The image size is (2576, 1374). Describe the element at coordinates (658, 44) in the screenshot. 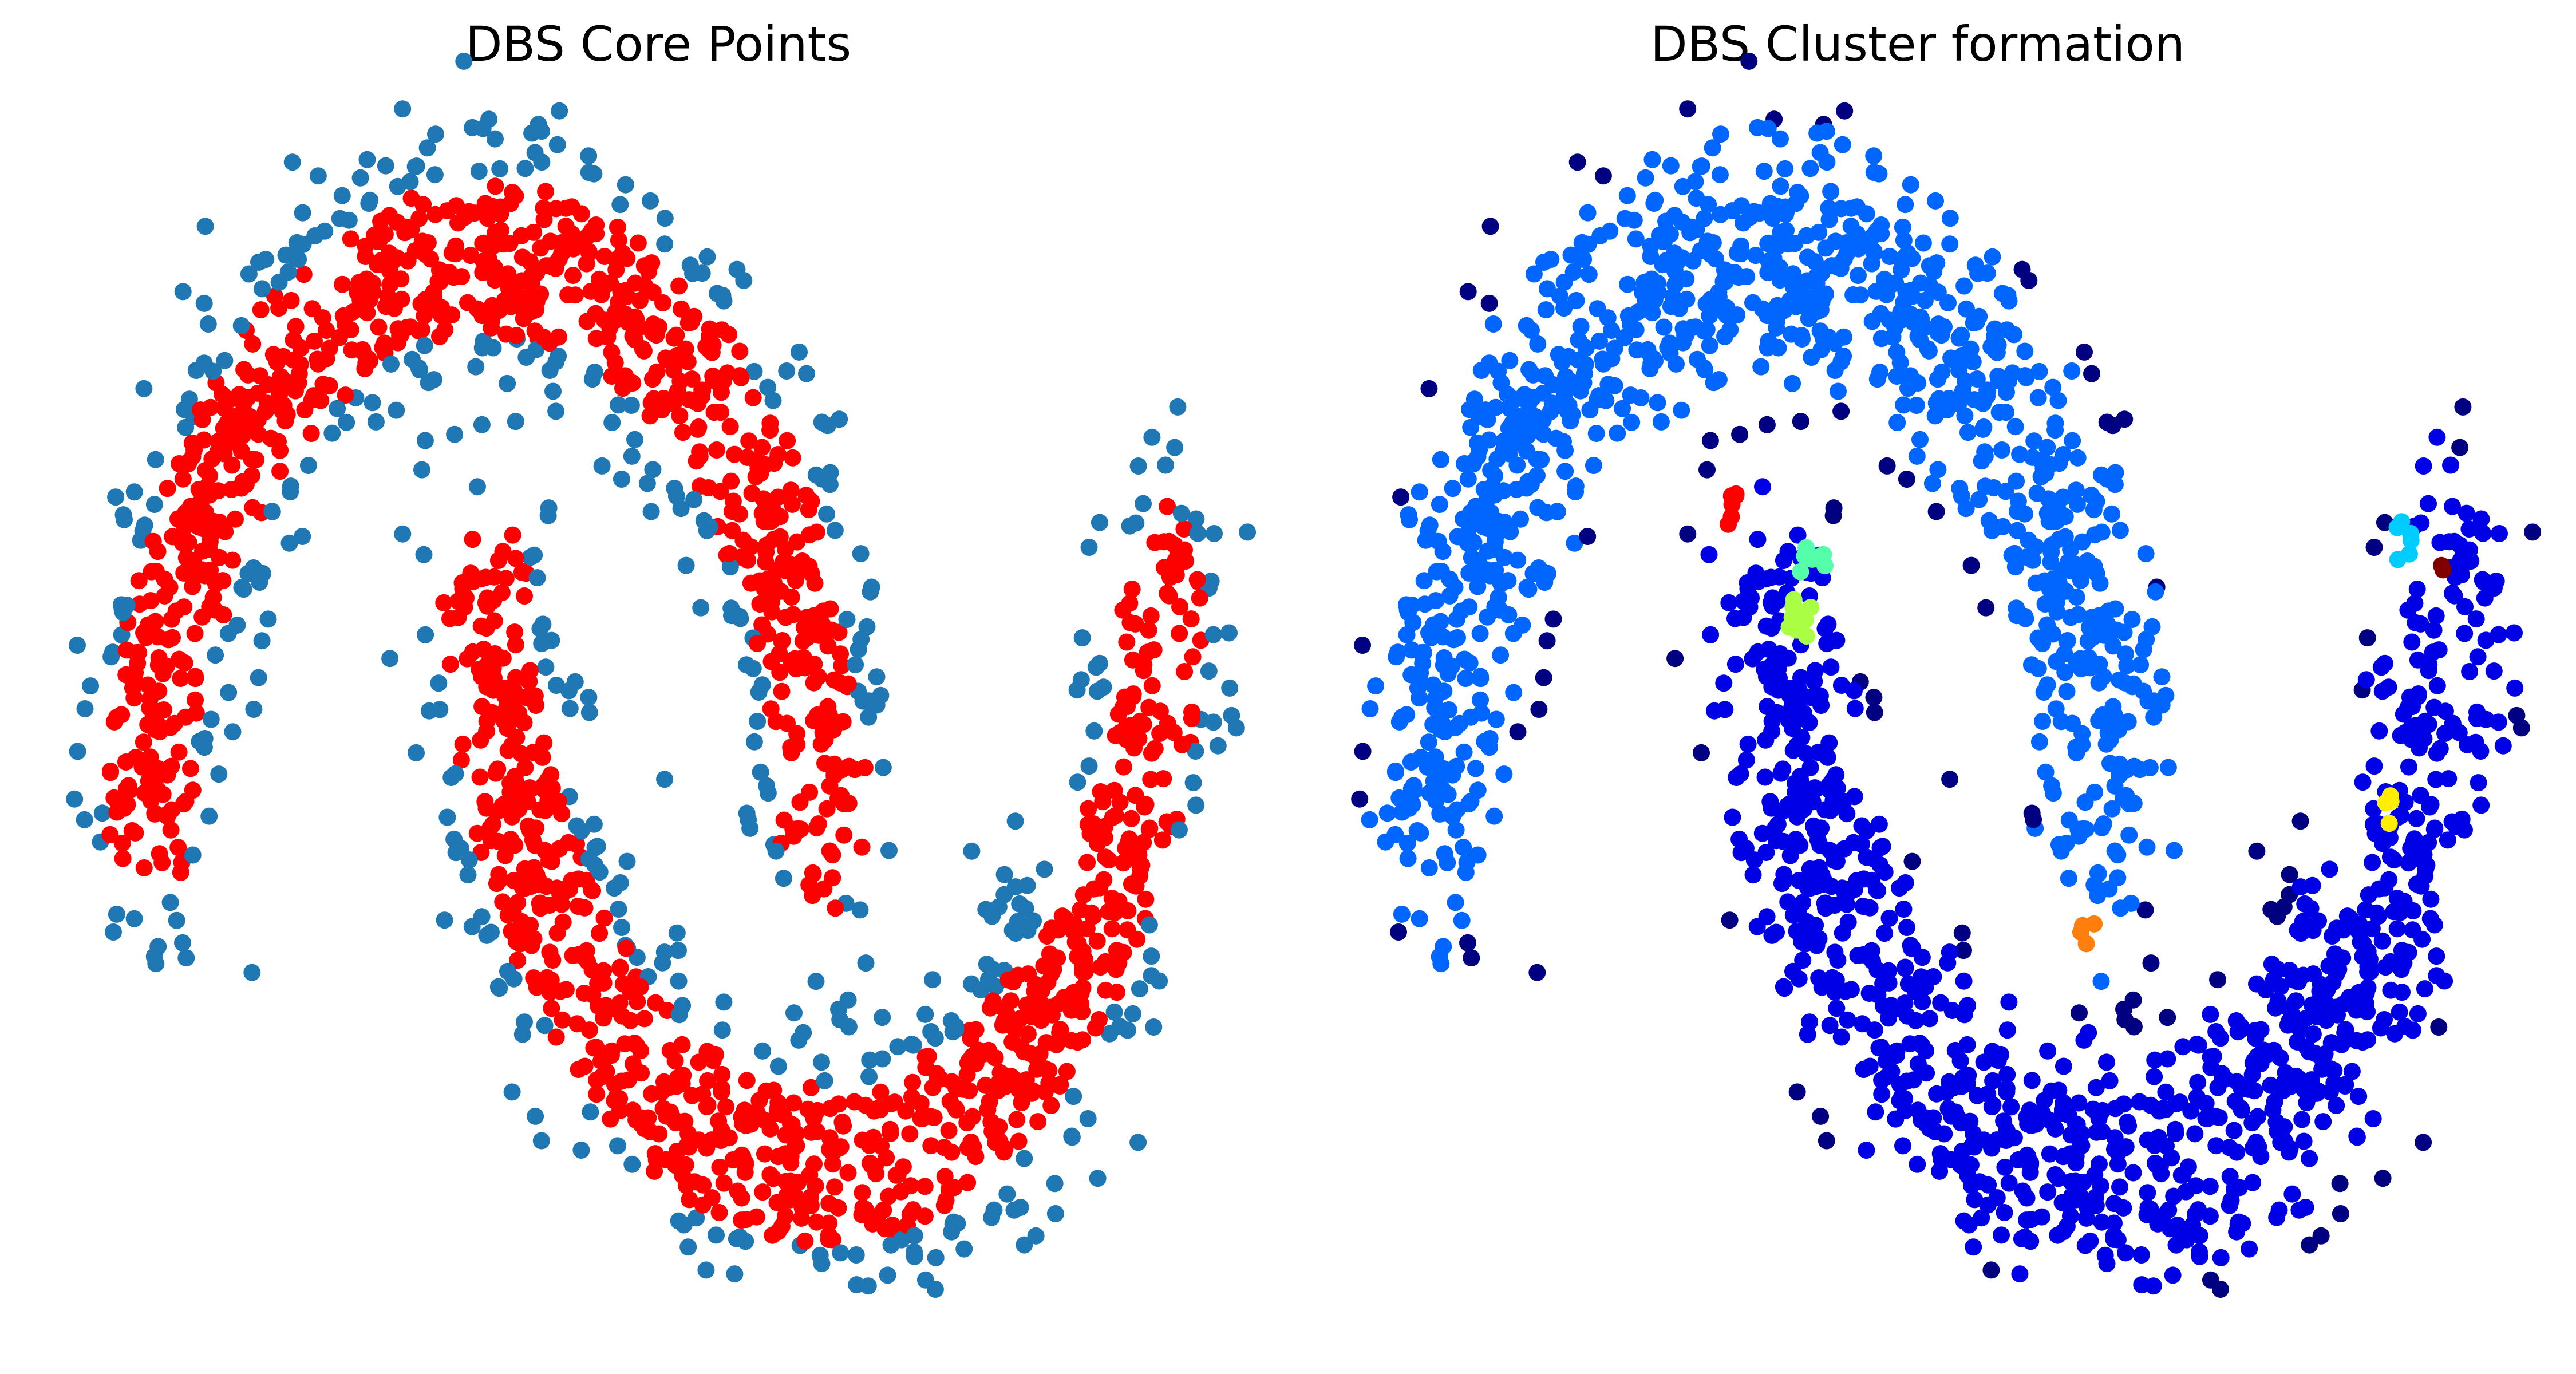

I see `chart-title-core-points: DBS Core Points` at that location.